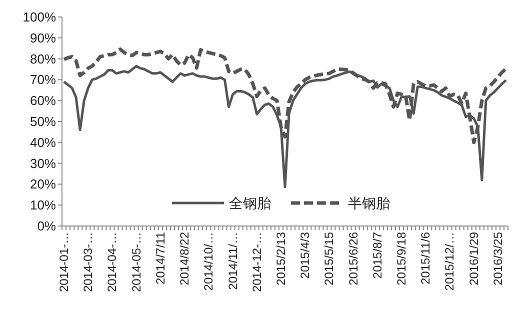 This screenshot has height=321, width=528. Describe the element at coordinates (473, 259) in the screenshot. I see `x-tick-label: 2016/1/29` at that location.